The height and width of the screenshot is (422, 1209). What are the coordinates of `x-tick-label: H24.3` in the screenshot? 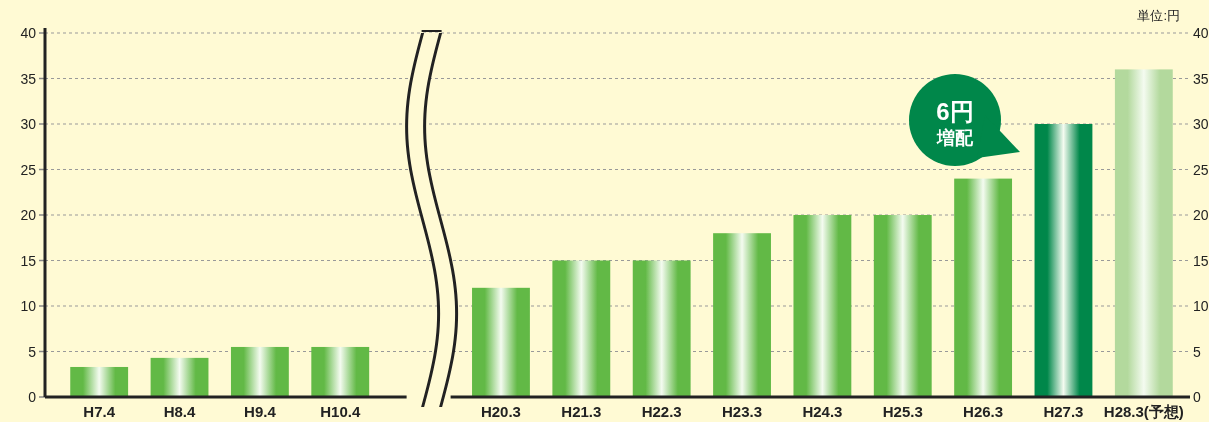 It's located at (822, 411).